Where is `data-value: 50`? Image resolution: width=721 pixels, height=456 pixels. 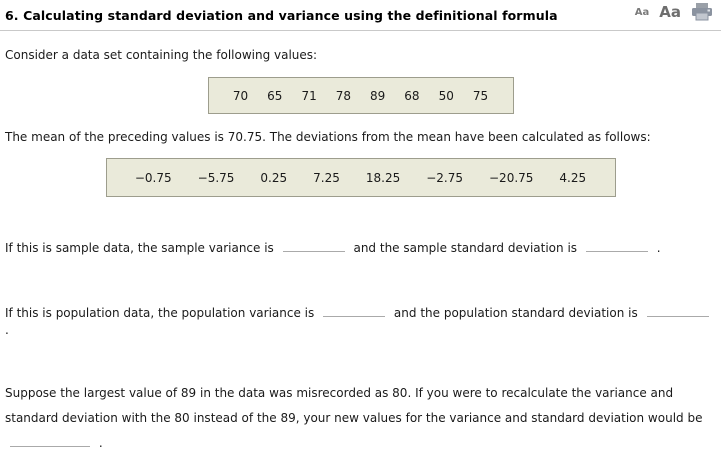
data-value: 50 is located at coordinates (446, 95).